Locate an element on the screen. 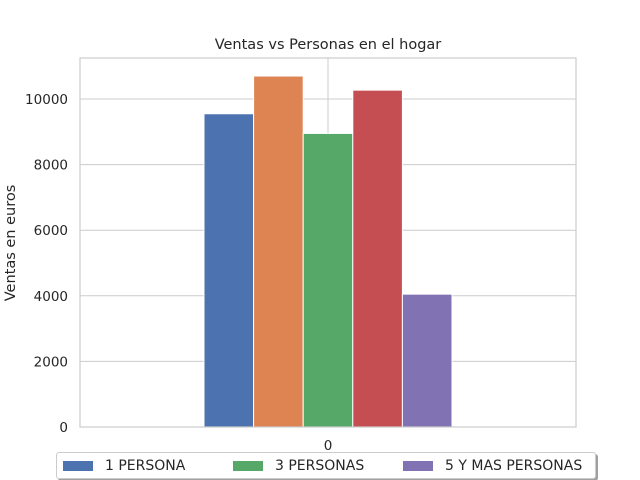  x-tick-labels: 0 is located at coordinates (328, 446).